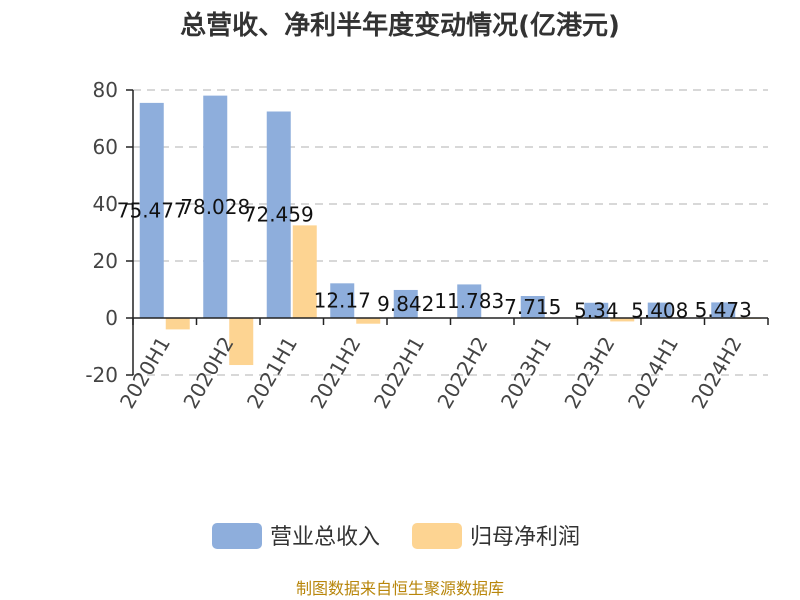  Describe the element at coordinates (208, 373) in the screenshot. I see `x-tick-label: 2020H2` at that location.